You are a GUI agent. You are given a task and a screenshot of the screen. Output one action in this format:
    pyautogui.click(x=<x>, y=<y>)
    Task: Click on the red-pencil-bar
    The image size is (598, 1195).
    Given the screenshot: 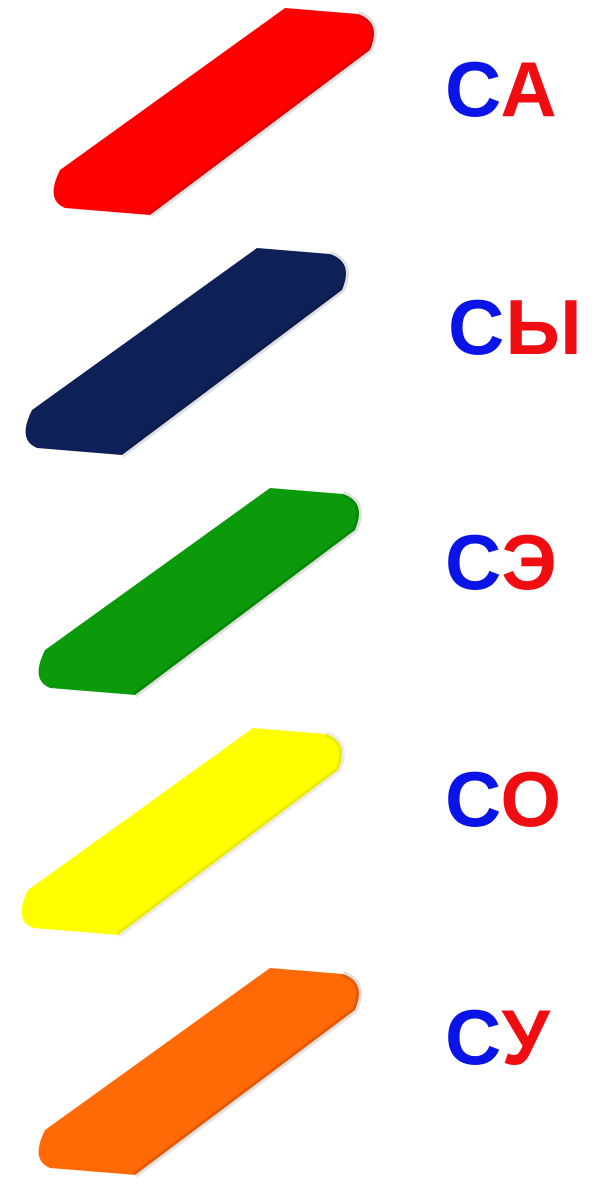 What is the action you would take?
    pyautogui.click(x=215, y=113)
    